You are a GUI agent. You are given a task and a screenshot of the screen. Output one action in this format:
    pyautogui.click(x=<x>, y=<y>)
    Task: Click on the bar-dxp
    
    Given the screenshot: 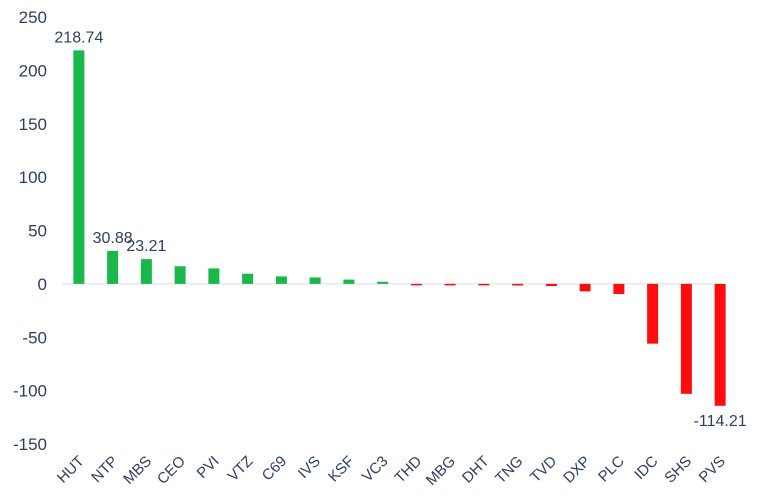 What is the action you would take?
    pyautogui.click(x=585, y=287)
    